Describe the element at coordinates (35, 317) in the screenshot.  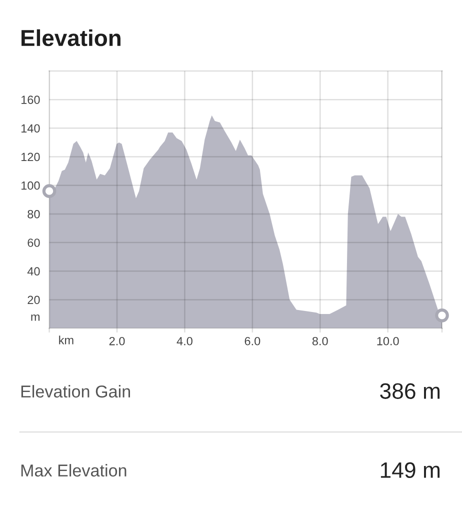
I see `y-axis-title: m` at that location.